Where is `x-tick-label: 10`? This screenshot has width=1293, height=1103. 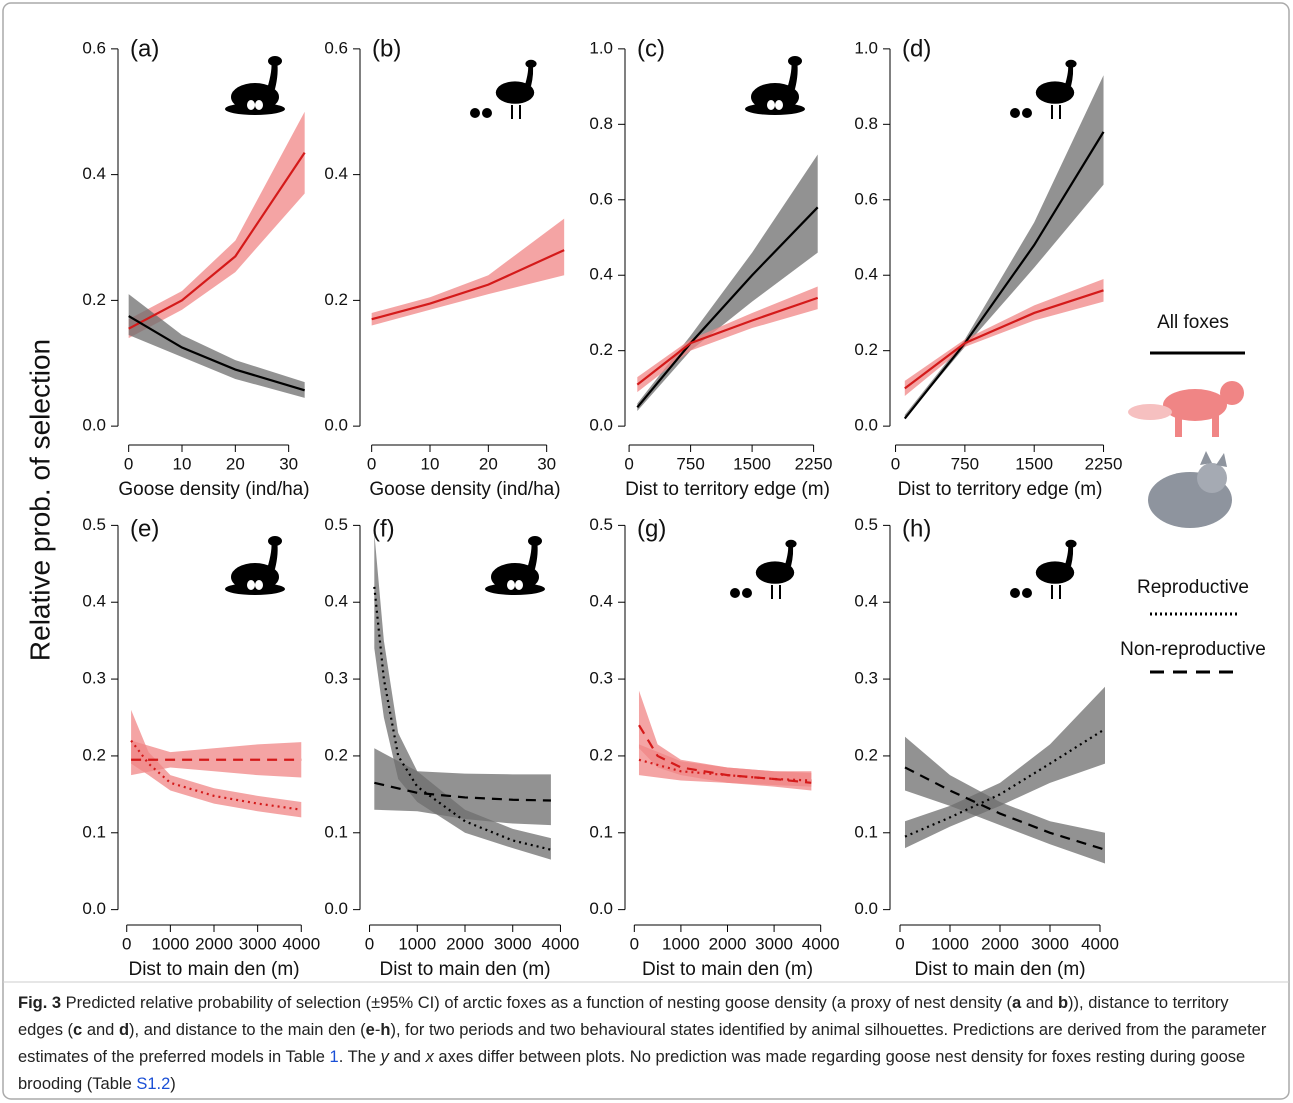 x-tick-label: 10 is located at coordinates (182, 463).